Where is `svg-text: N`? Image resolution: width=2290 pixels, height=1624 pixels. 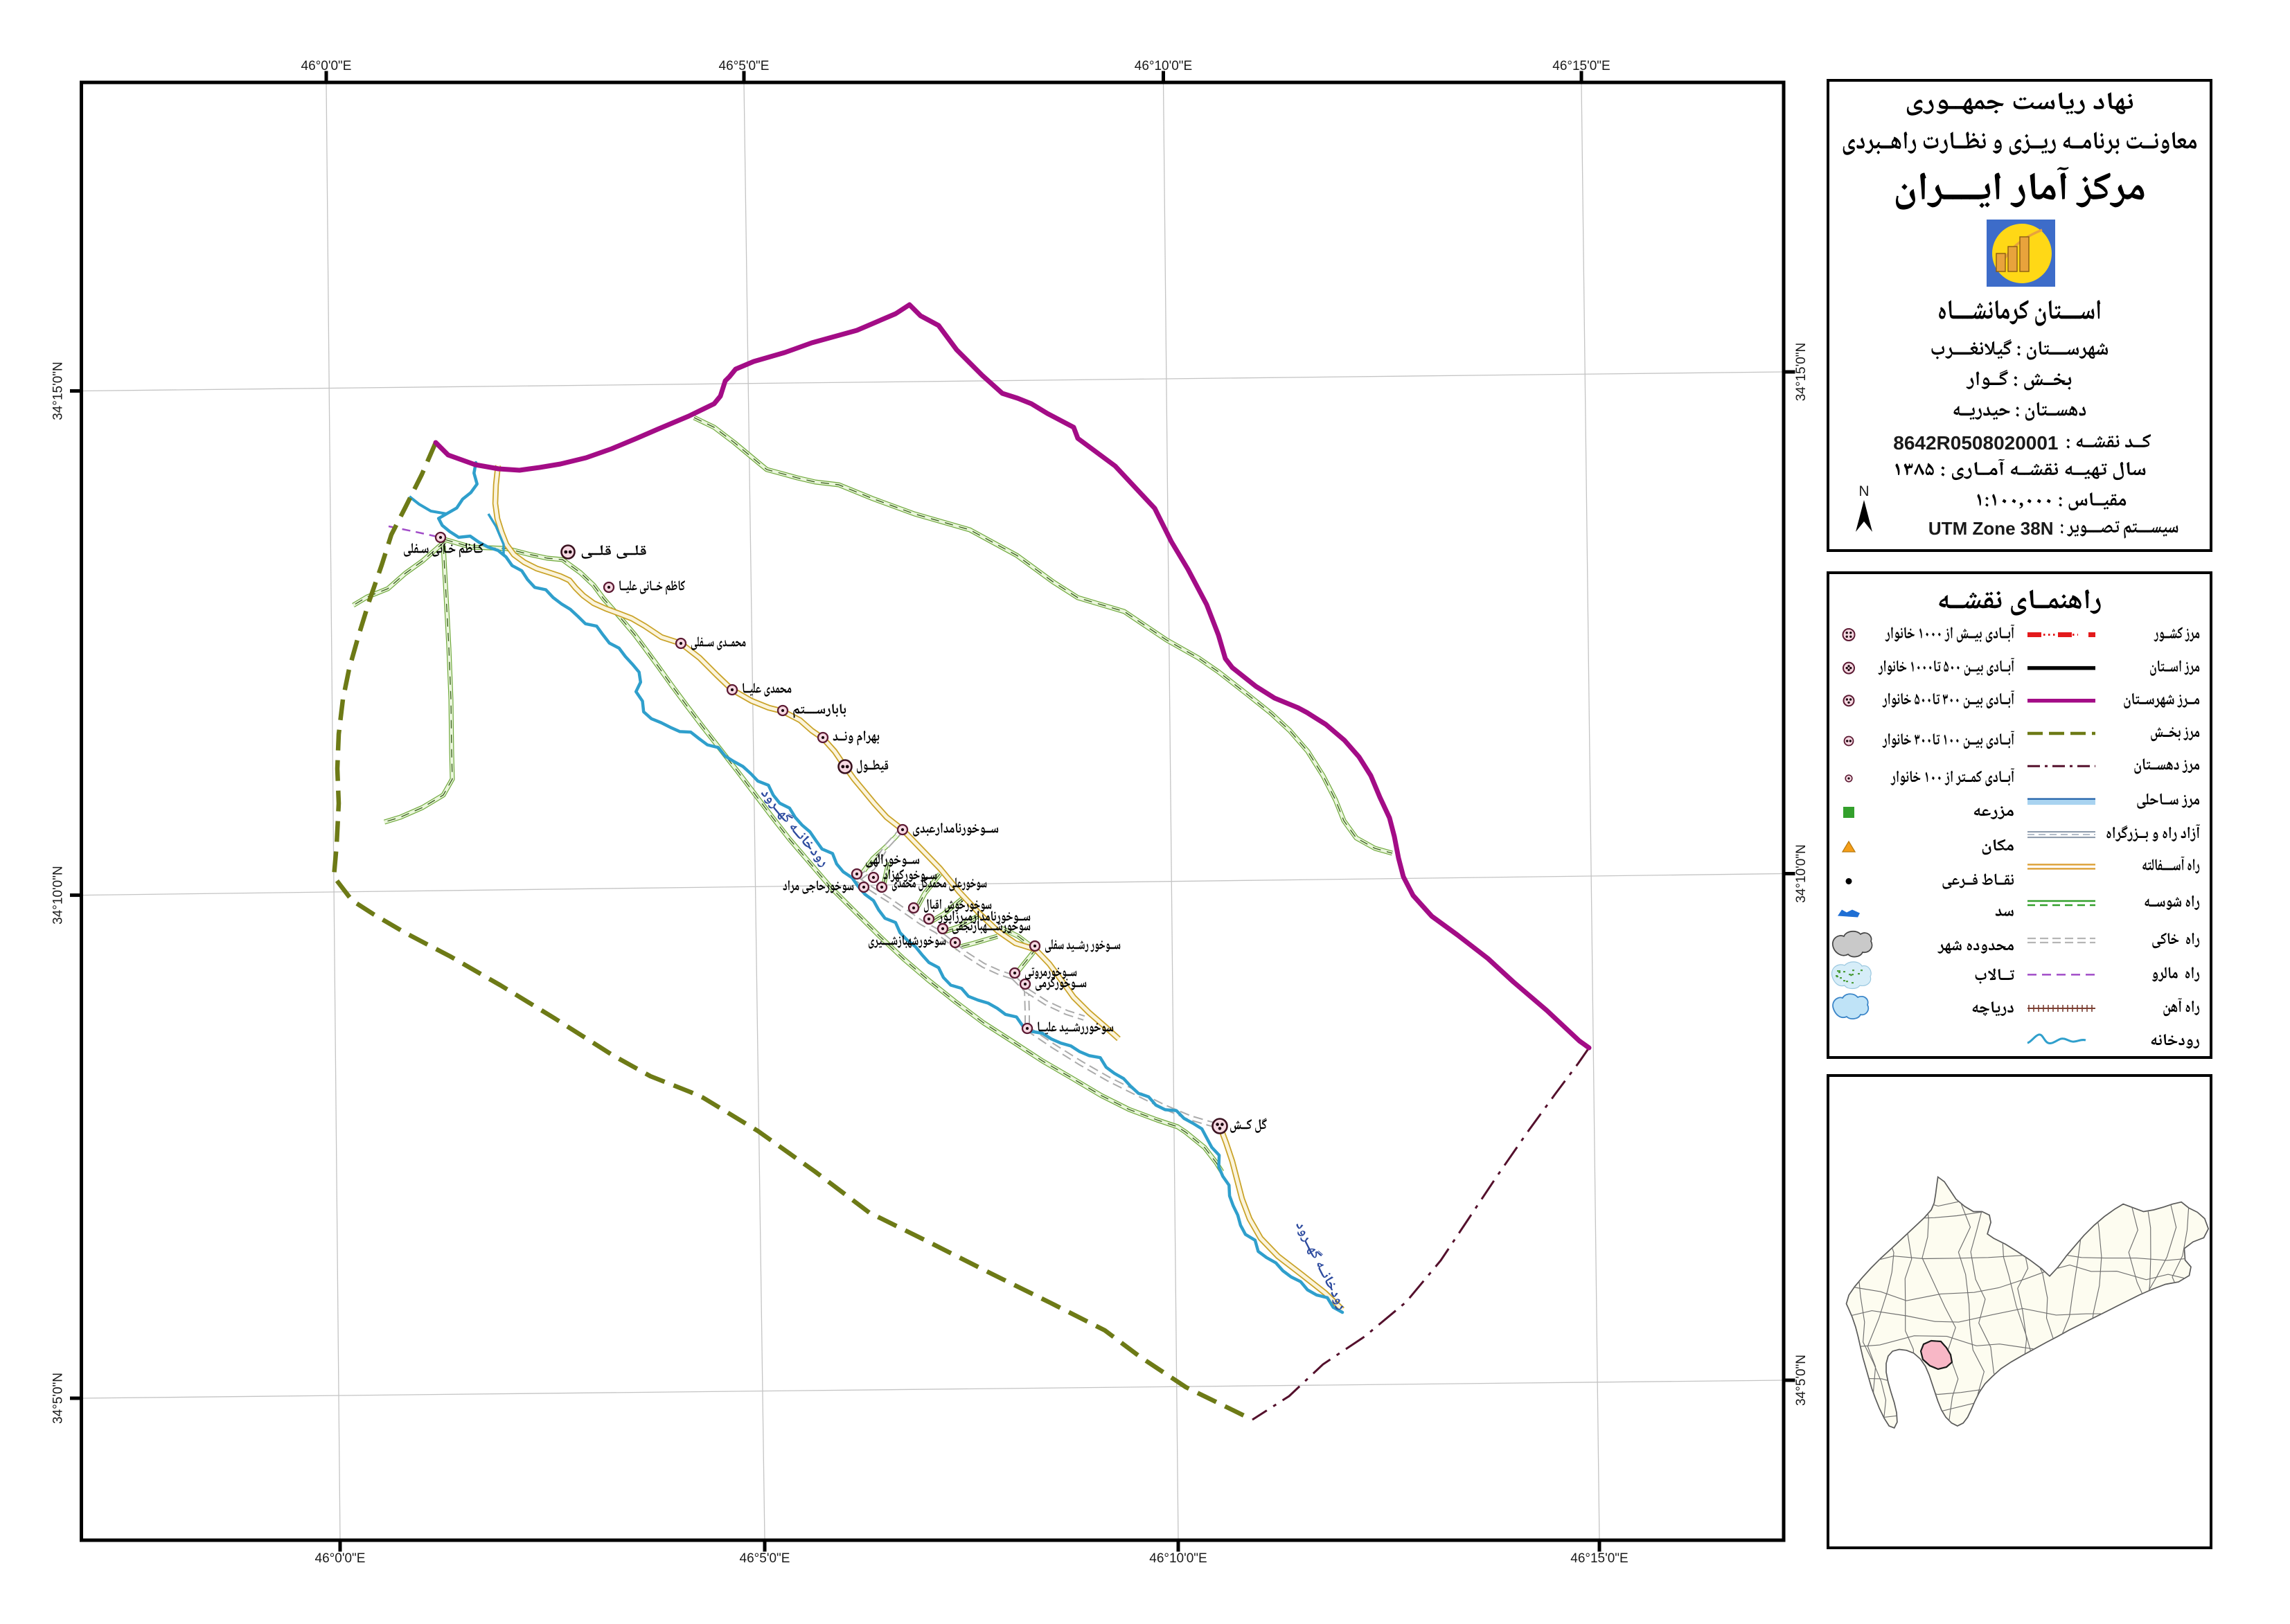
svg-text: N is located at coordinates (1864, 491).